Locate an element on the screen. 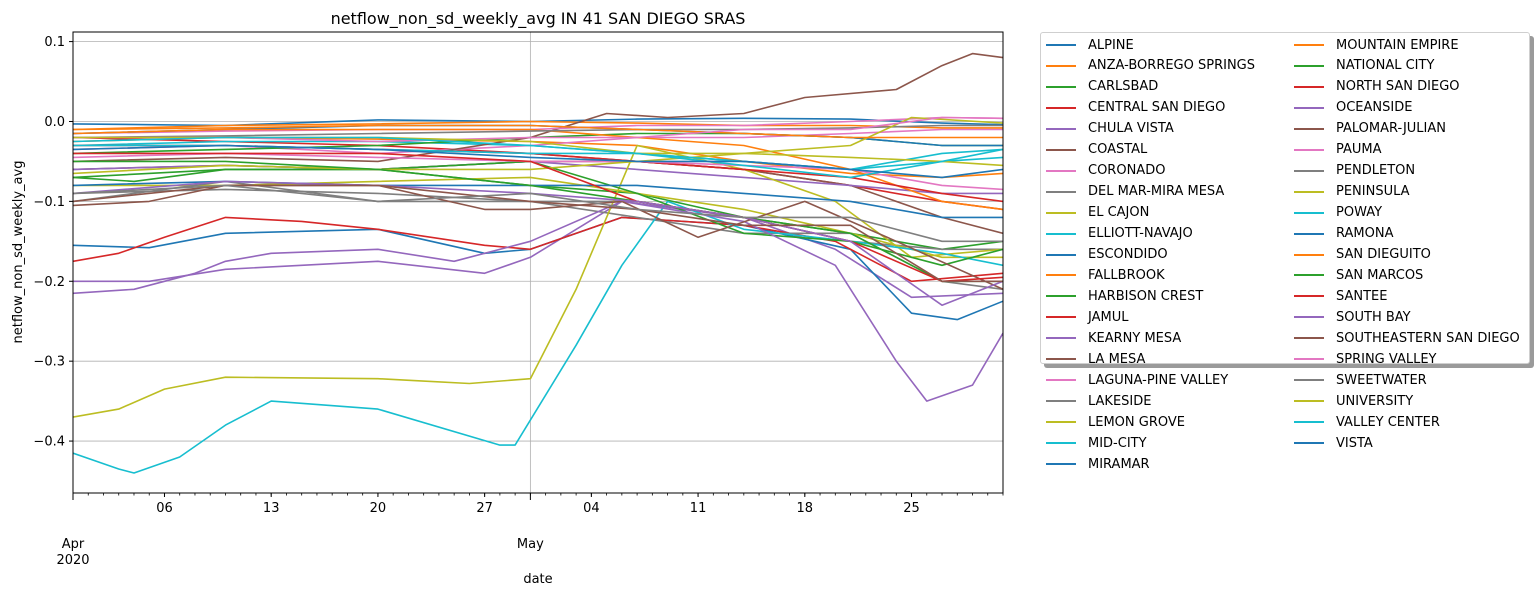 This screenshot has height=596, width=1540. legend-label: LA MESA is located at coordinates (1117, 359).